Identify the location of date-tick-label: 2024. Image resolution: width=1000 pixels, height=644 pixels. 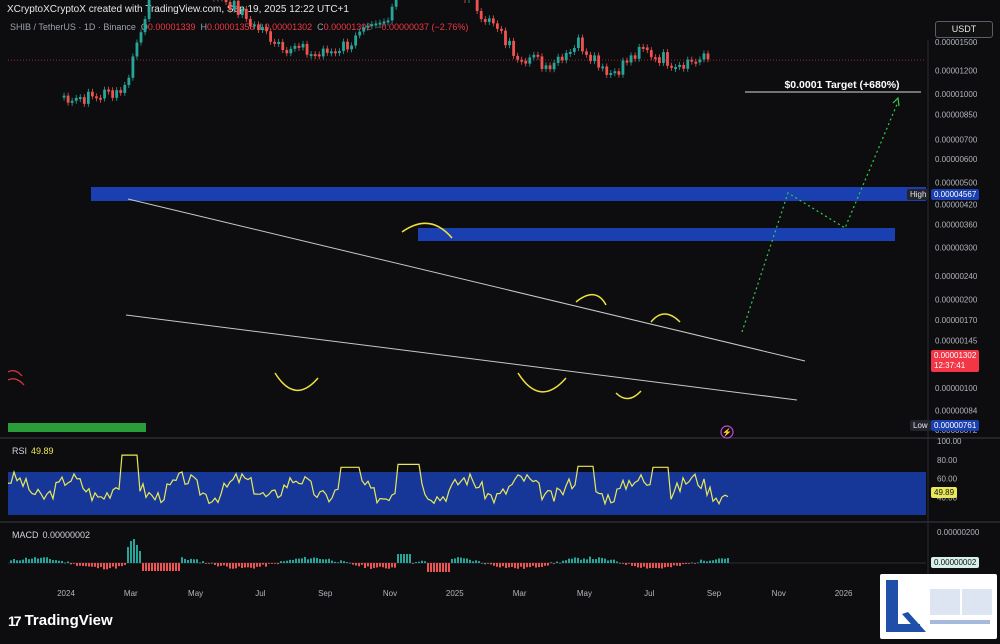
(66, 593).